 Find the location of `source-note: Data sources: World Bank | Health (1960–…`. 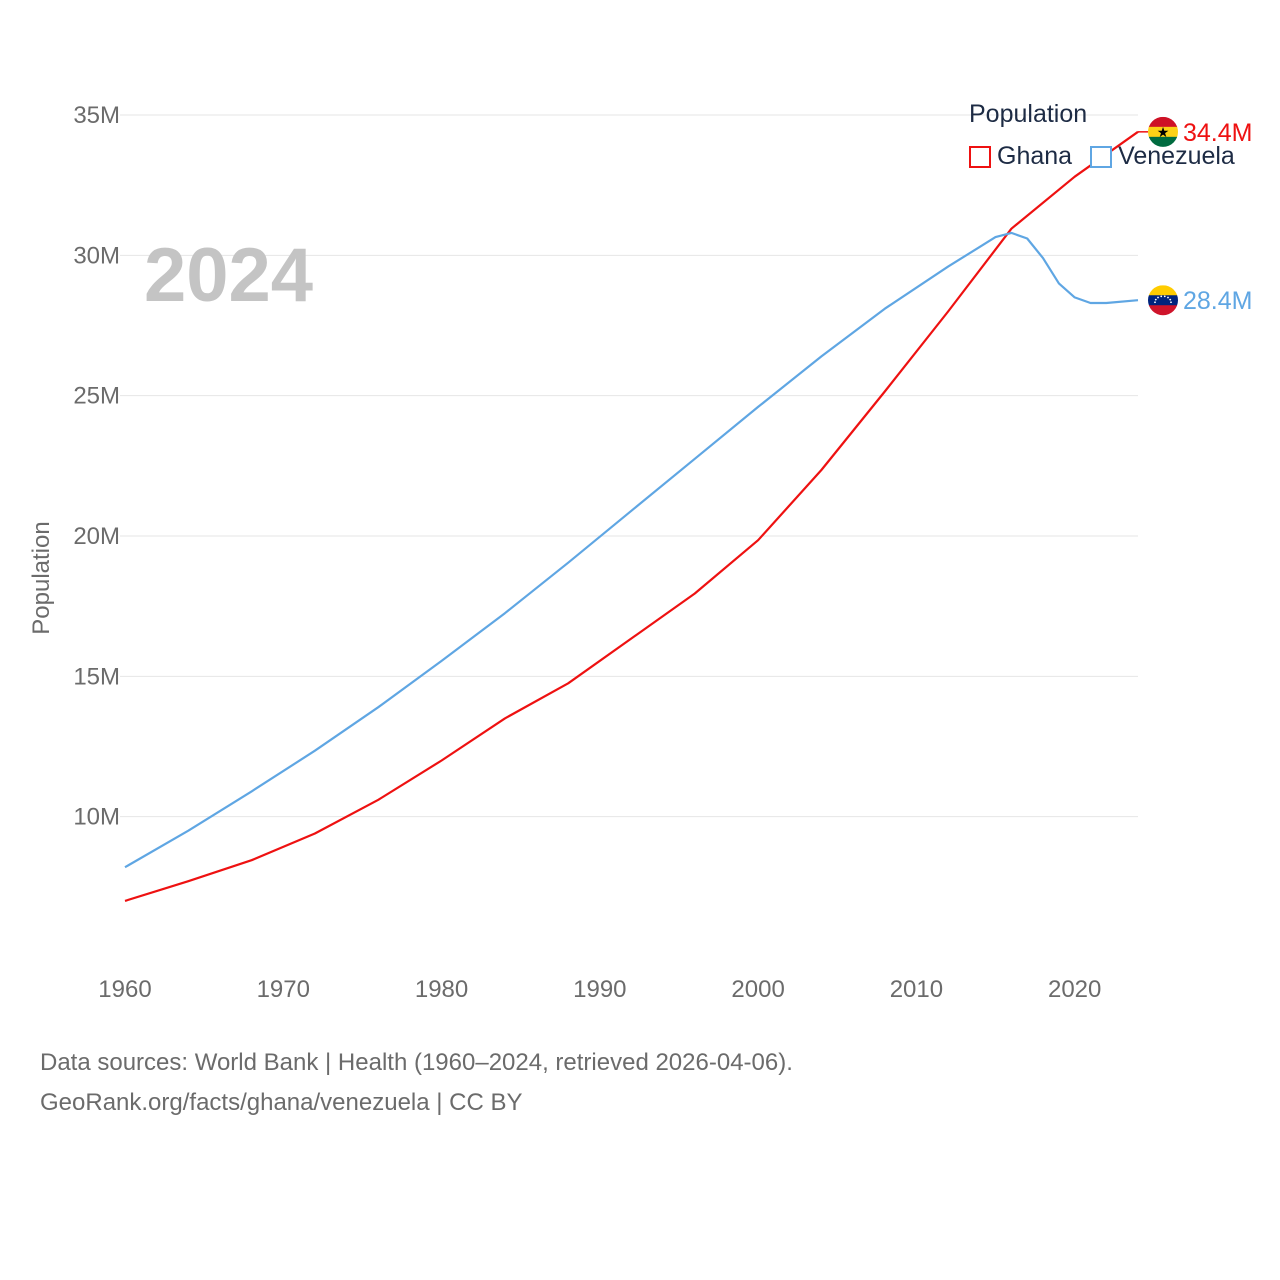

source-note: Data sources: World Bank | Health (1960–… is located at coordinates (416, 1083).